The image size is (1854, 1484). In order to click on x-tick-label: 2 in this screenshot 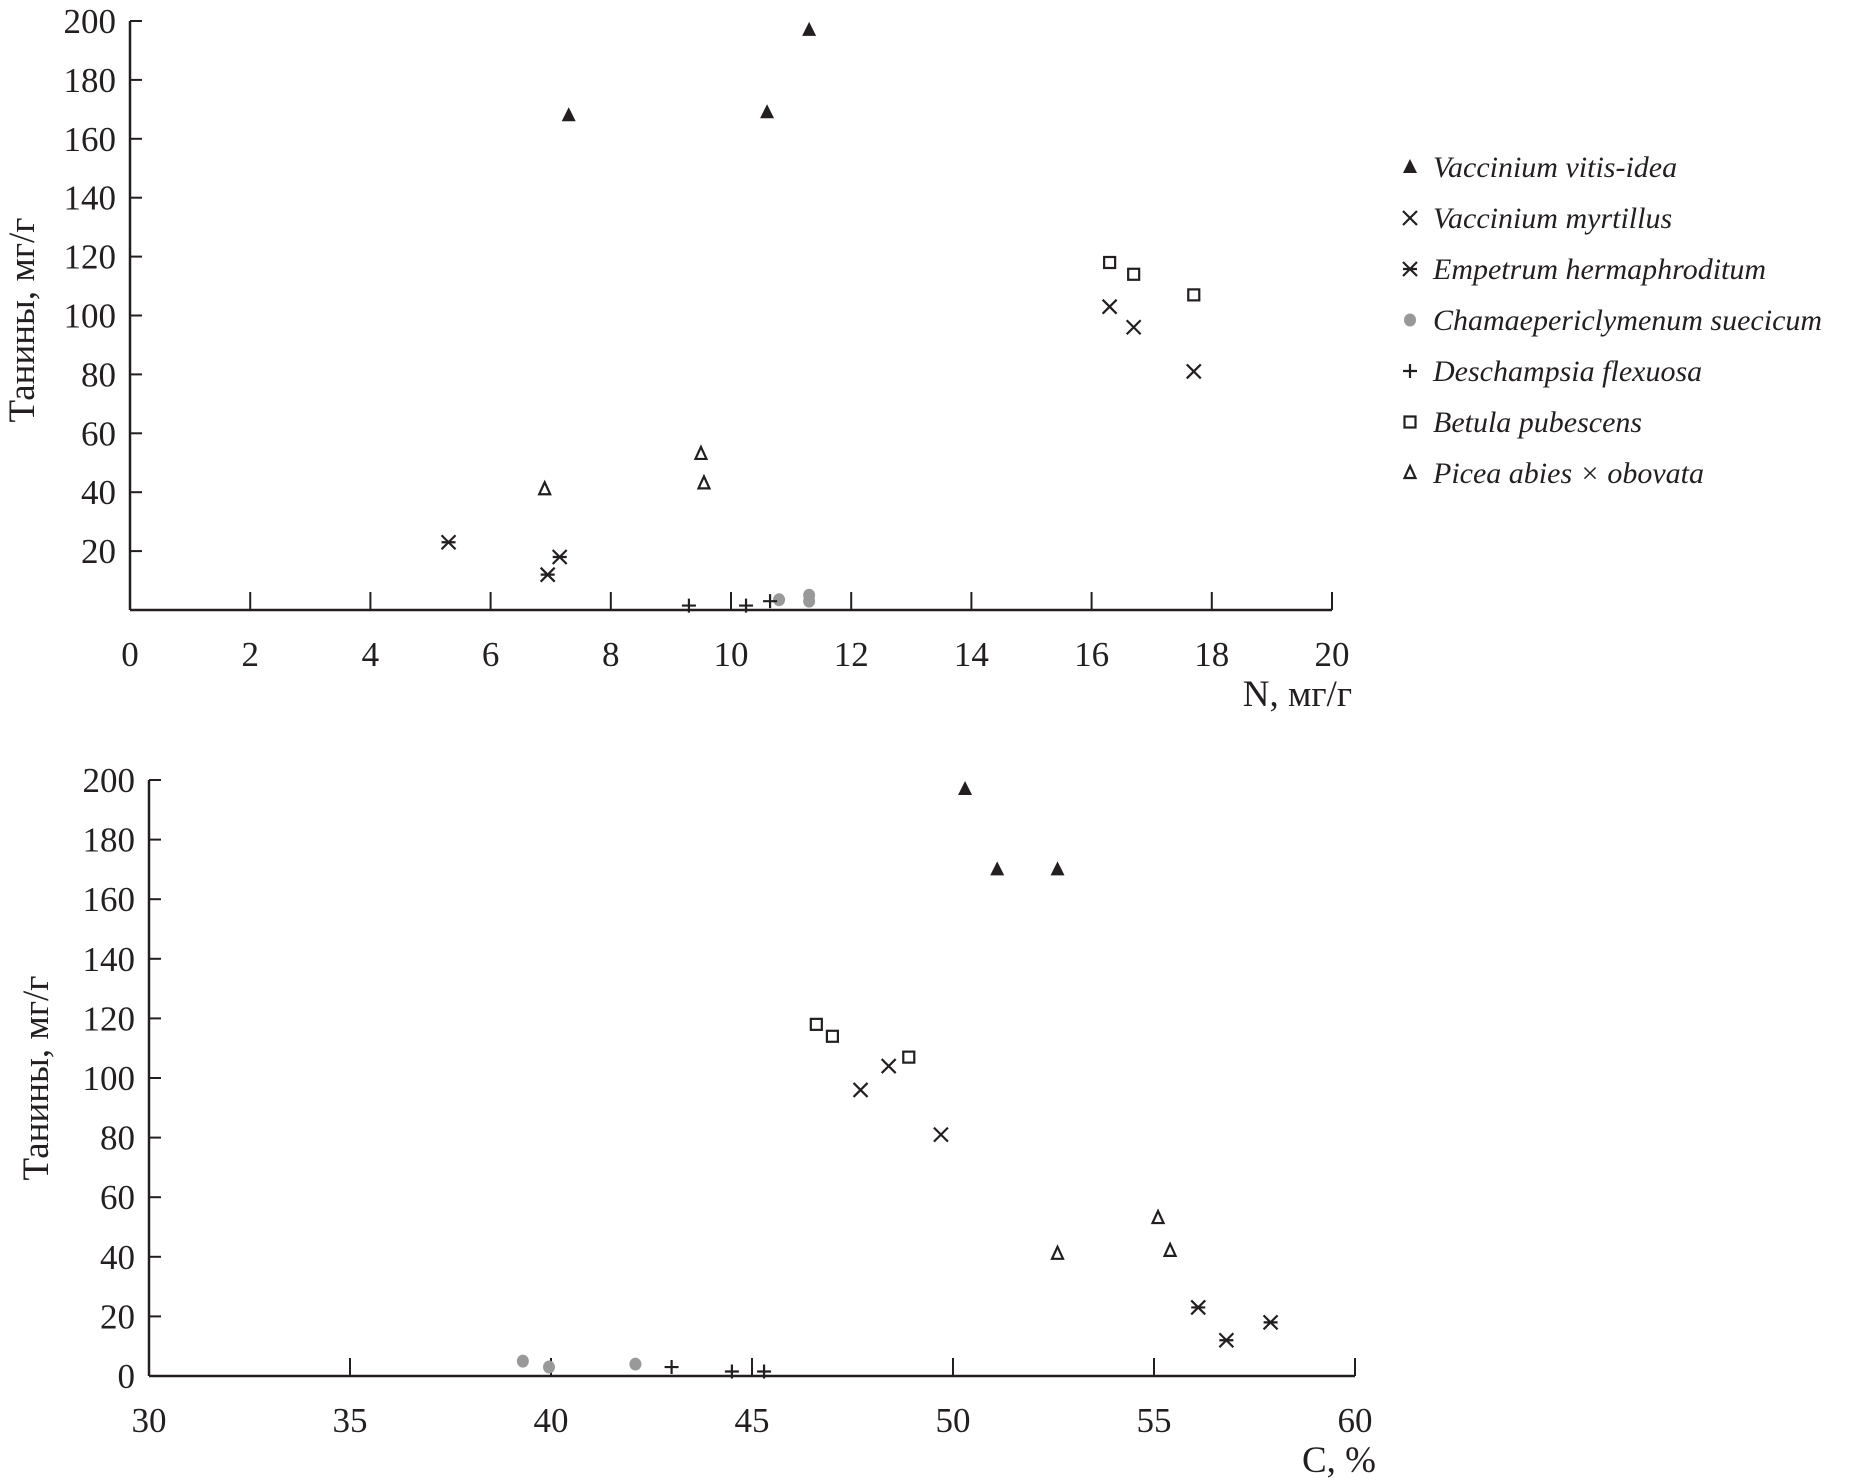, I will do `click(250, 654)`.